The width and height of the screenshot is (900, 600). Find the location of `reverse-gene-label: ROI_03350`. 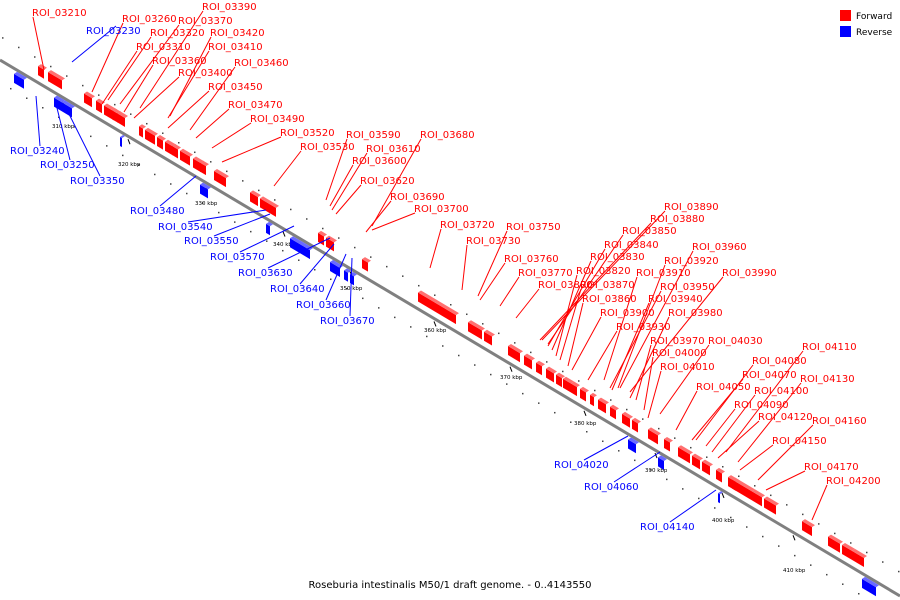

reverse-gene-label: ROI_03350 is located at coordinates (97, 181).